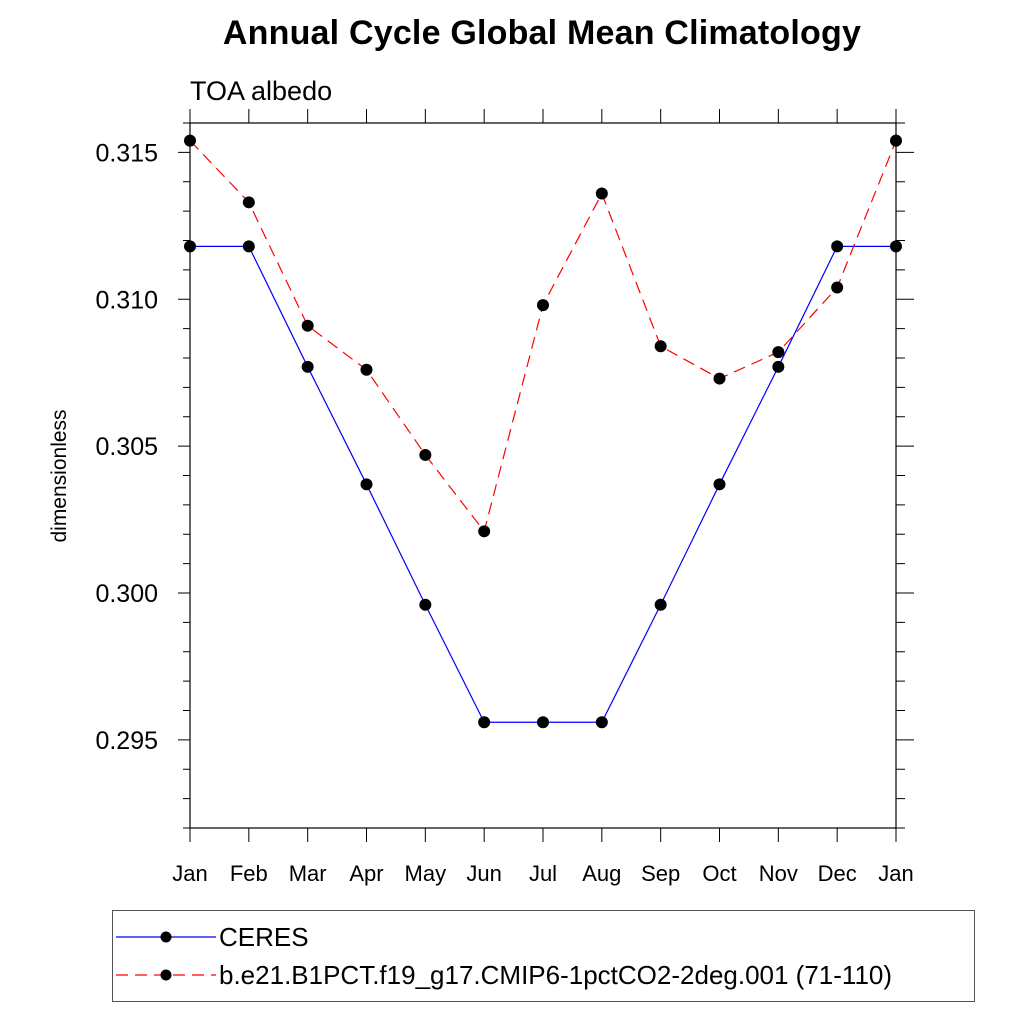 This screenshot has height=1024, width=1024. Describe the element at coordinates (59, 475) in the screenshot. I see `y-axis-label: dimensionless` at that location.